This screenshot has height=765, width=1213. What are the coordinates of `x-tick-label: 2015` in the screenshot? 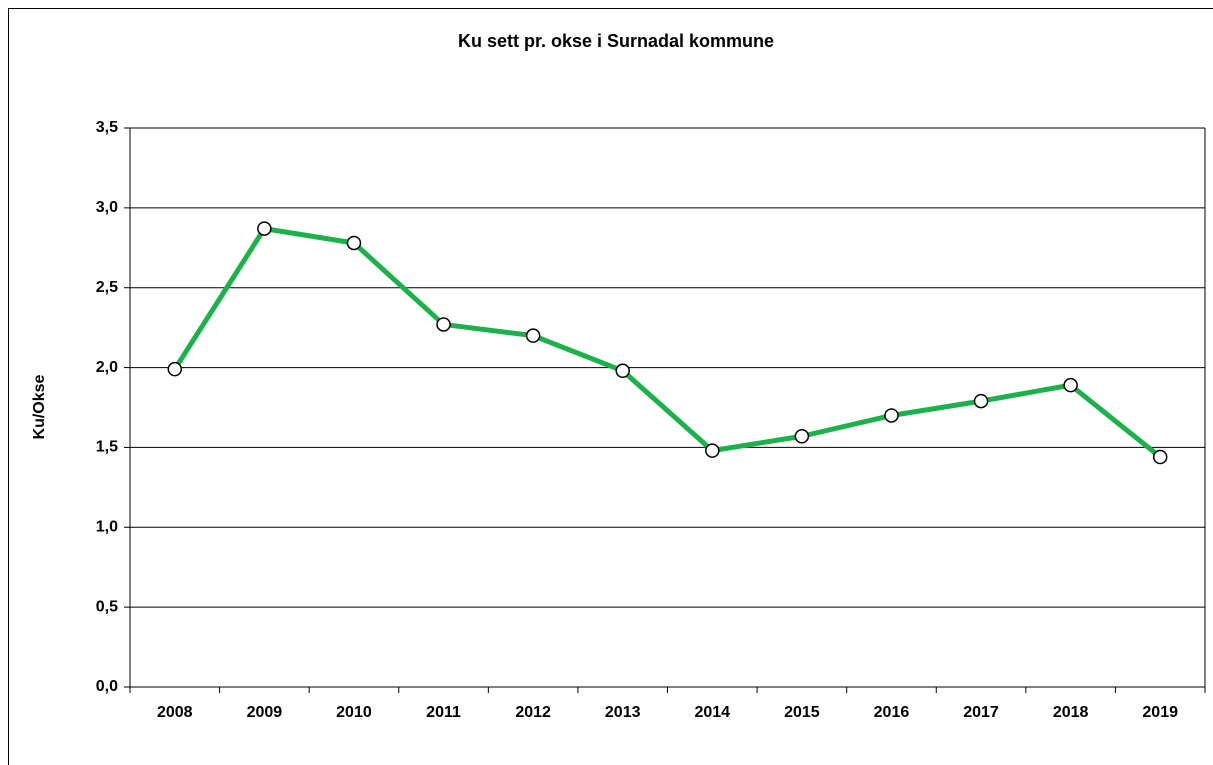 It's located at (802, 712).